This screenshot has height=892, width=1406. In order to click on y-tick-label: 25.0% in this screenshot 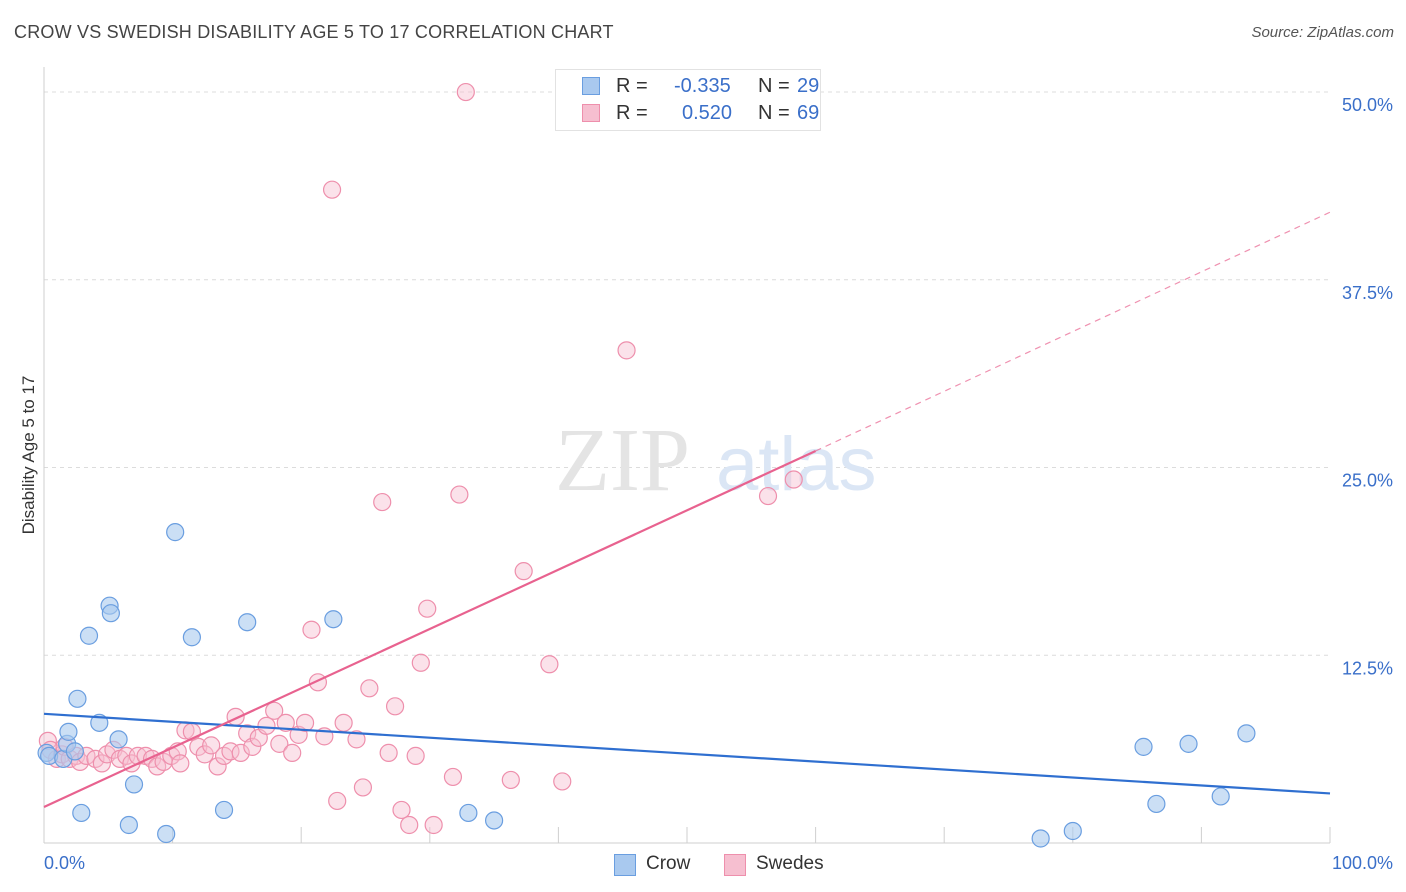, I will do `click(1367, 481)`.